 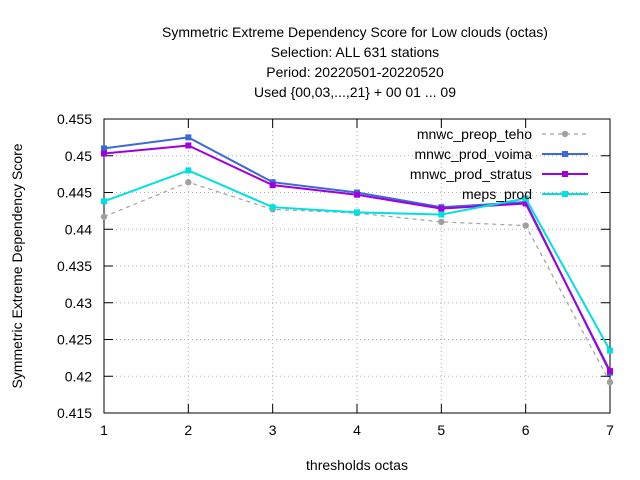 I want to click on legend-item: mnwc_prod_stratus, so click(x=499, y=174).